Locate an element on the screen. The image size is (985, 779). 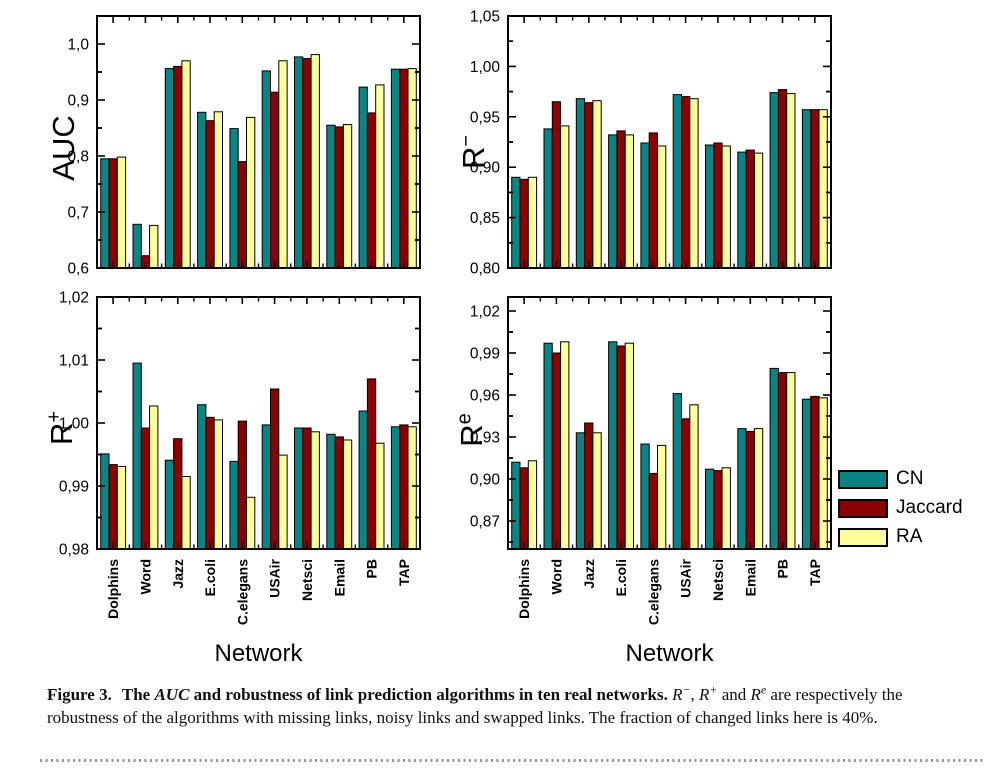
bar-ra-usair is located at coordinates (283, 502).